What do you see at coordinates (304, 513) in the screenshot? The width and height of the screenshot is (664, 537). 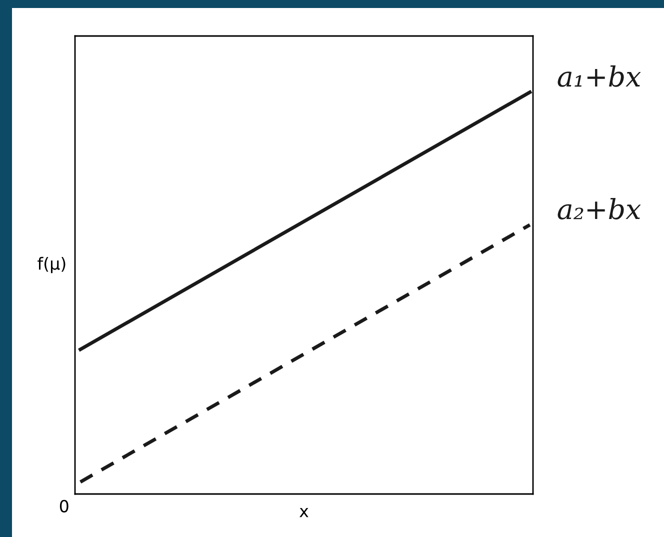 I see `x-axis-title: x` at bounding box center [304, 513].